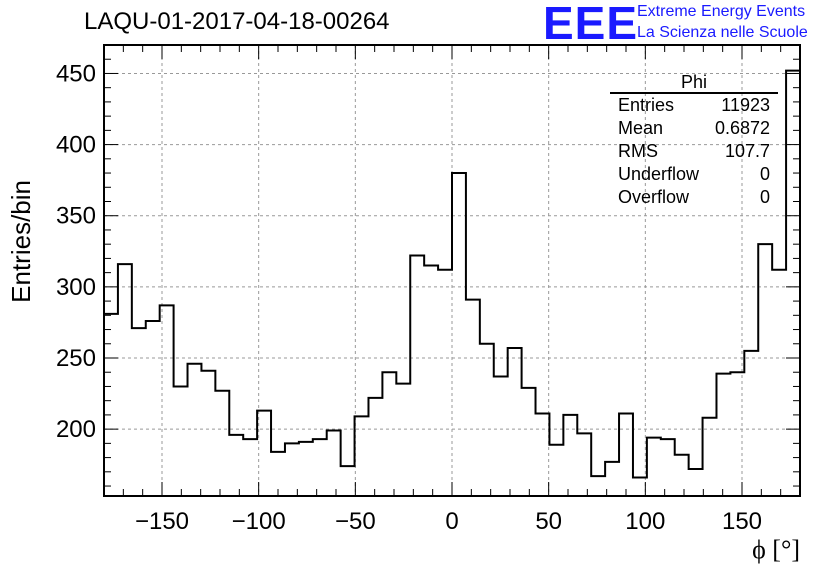 This screenshot has width=836, height=572. Describe the element at coordinates (645, 521) in the screenshot. I see `x-tick-label: 100` at that location.